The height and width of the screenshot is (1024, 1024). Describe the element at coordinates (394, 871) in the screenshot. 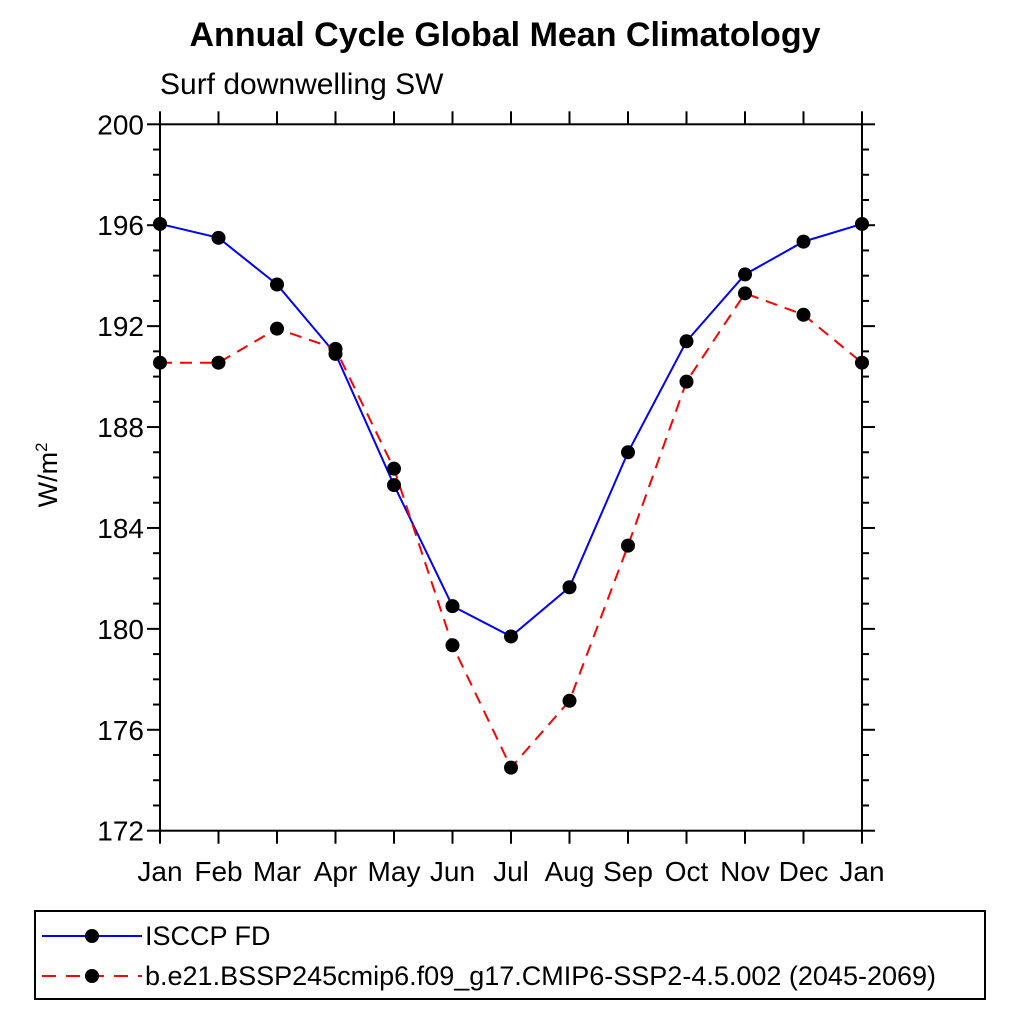

I see `x-tick-label: May` at that location.